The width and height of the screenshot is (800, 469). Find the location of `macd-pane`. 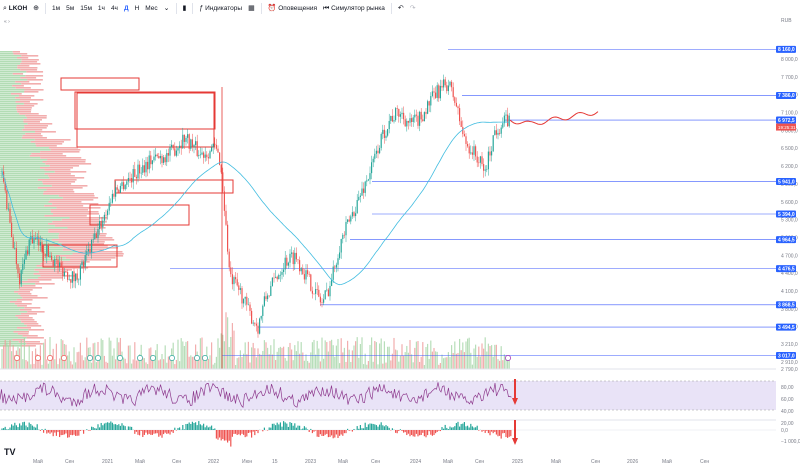

macd-pane is located at coordinates (388, 433).